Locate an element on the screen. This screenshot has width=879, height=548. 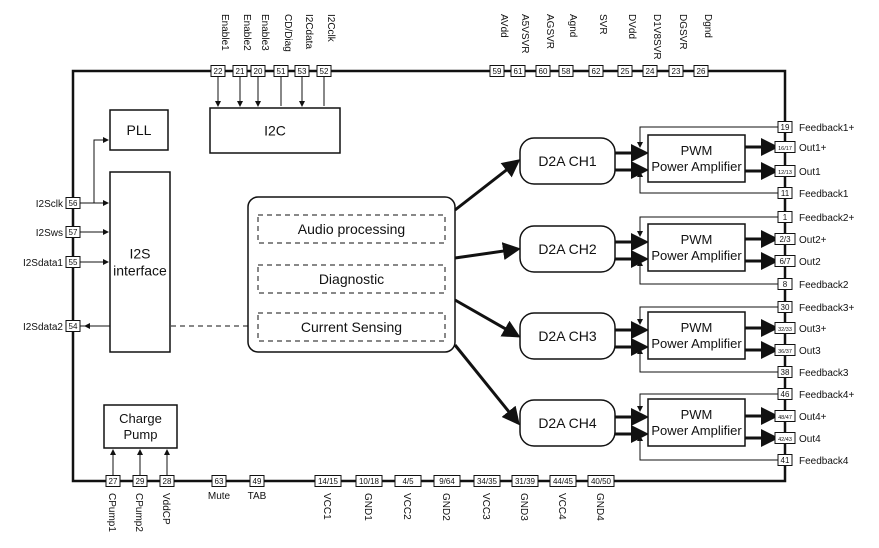
pwm-amplifier-1-block-label: Power Amplifier is located at coordinates (696, 166).